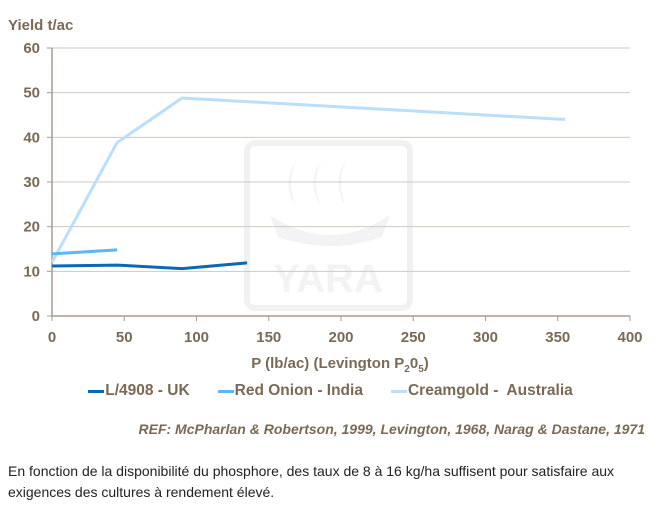 The width and height of the screenshot is (661, 524). I want to click on x-tick-label: 300, so click(485, 337).